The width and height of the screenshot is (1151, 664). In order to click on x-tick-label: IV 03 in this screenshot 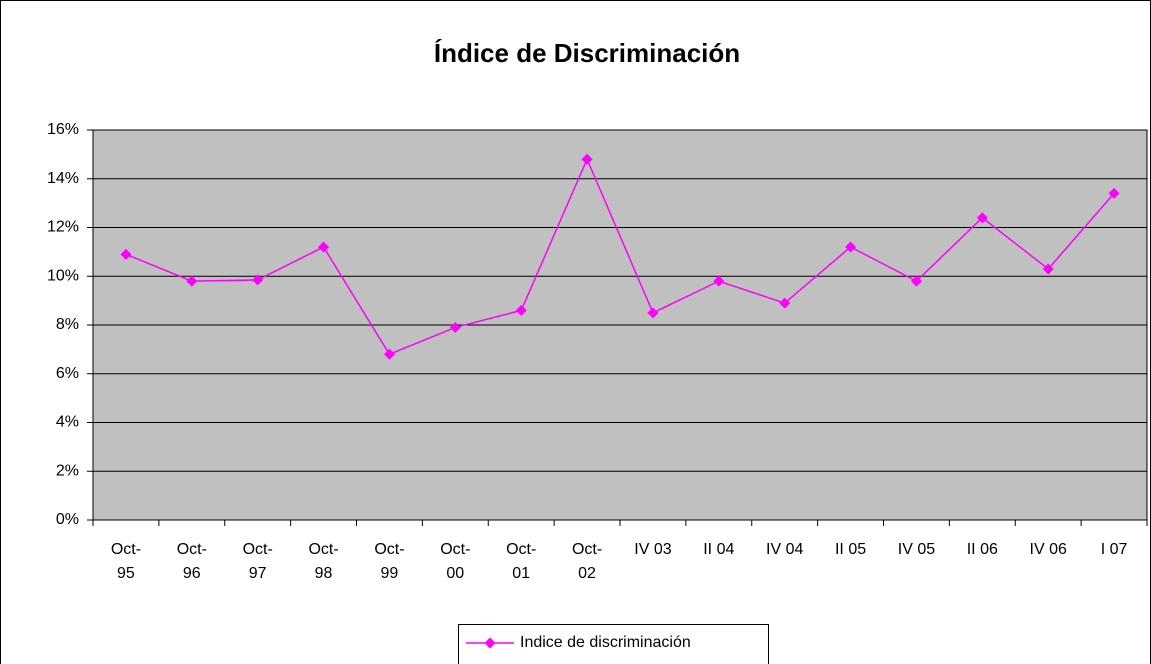, I will do `click(653, 549)`.